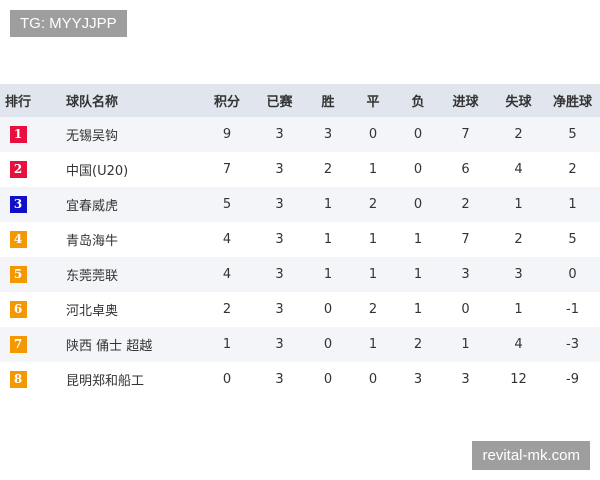 The width and height of the screenshot is (600, 480). What do you see at coordinates (92, 311) in the screenshot?
I see `team-name: 河北卓奥` at bounding box center [92, 311].